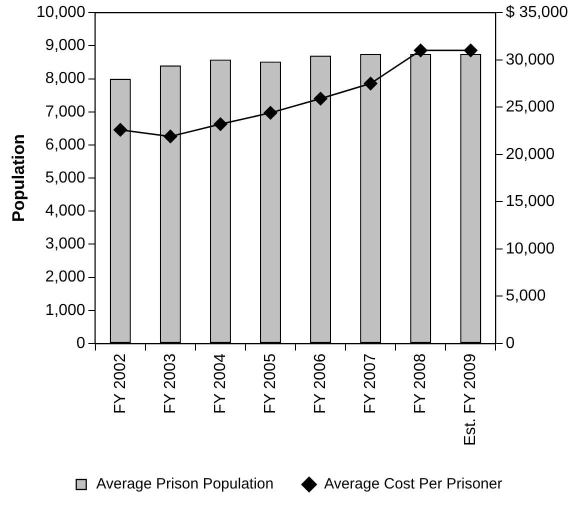 Image resolution: width=581 pixels, height=512 pixels. I want to click on x-tick-label: Est. FY 2009, so click(471, 399).